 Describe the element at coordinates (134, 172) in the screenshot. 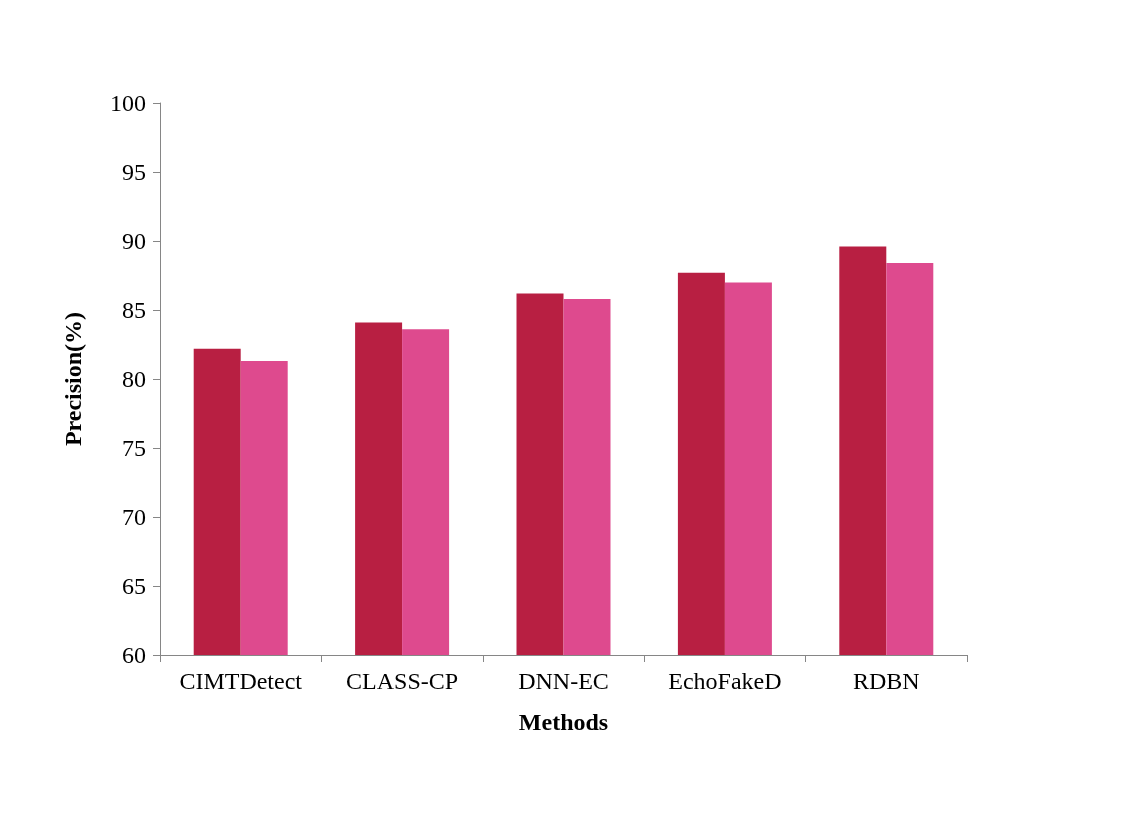

I see `y-tick-label: 95` at that location.